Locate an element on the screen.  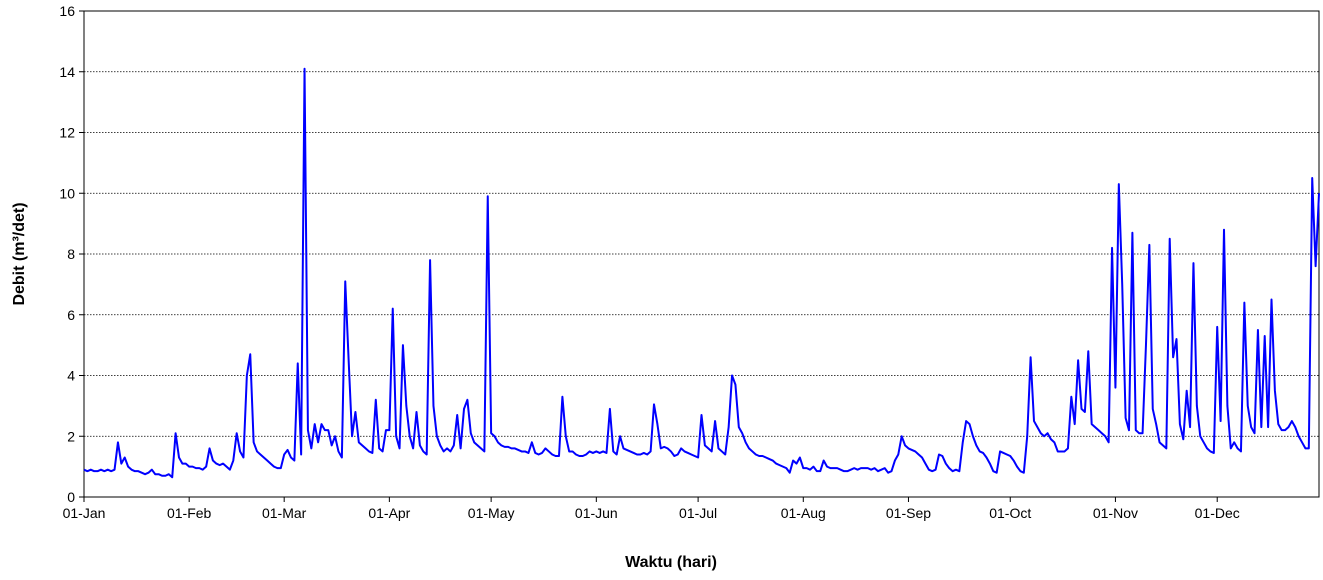
y-tick-label: 6 is located at coordinates (71, 315).